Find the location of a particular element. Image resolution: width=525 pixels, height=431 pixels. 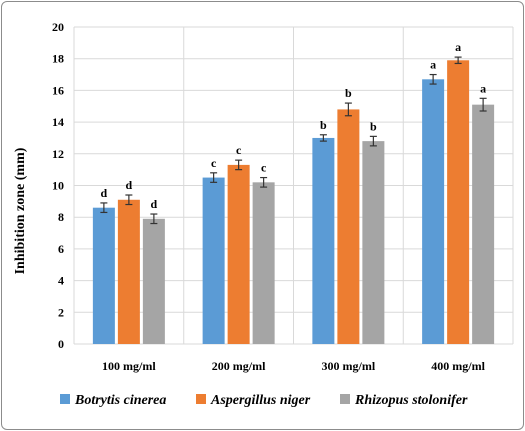

x-category-label: 400 mg/ml is located at coordinates (458, 366).